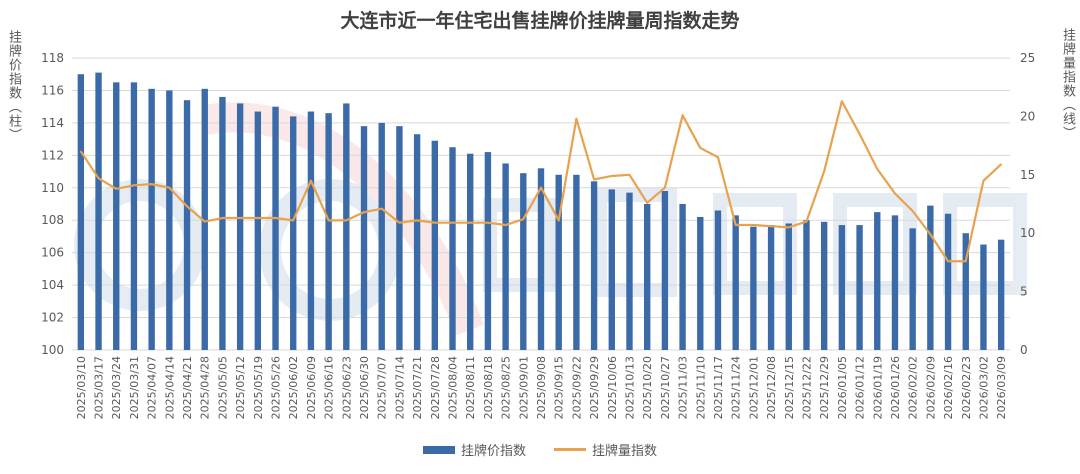  What do you see at coordinates (523, 387) in the screenshot?
I see `x-tick-label: 2025/09/01` at bounding box center [523, 387].